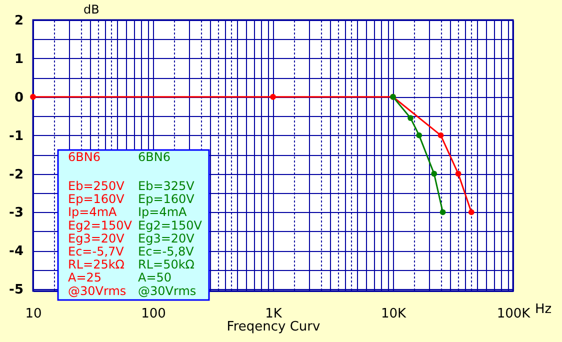  I want to click on x-tick-label: 10K, so click(393, 314).